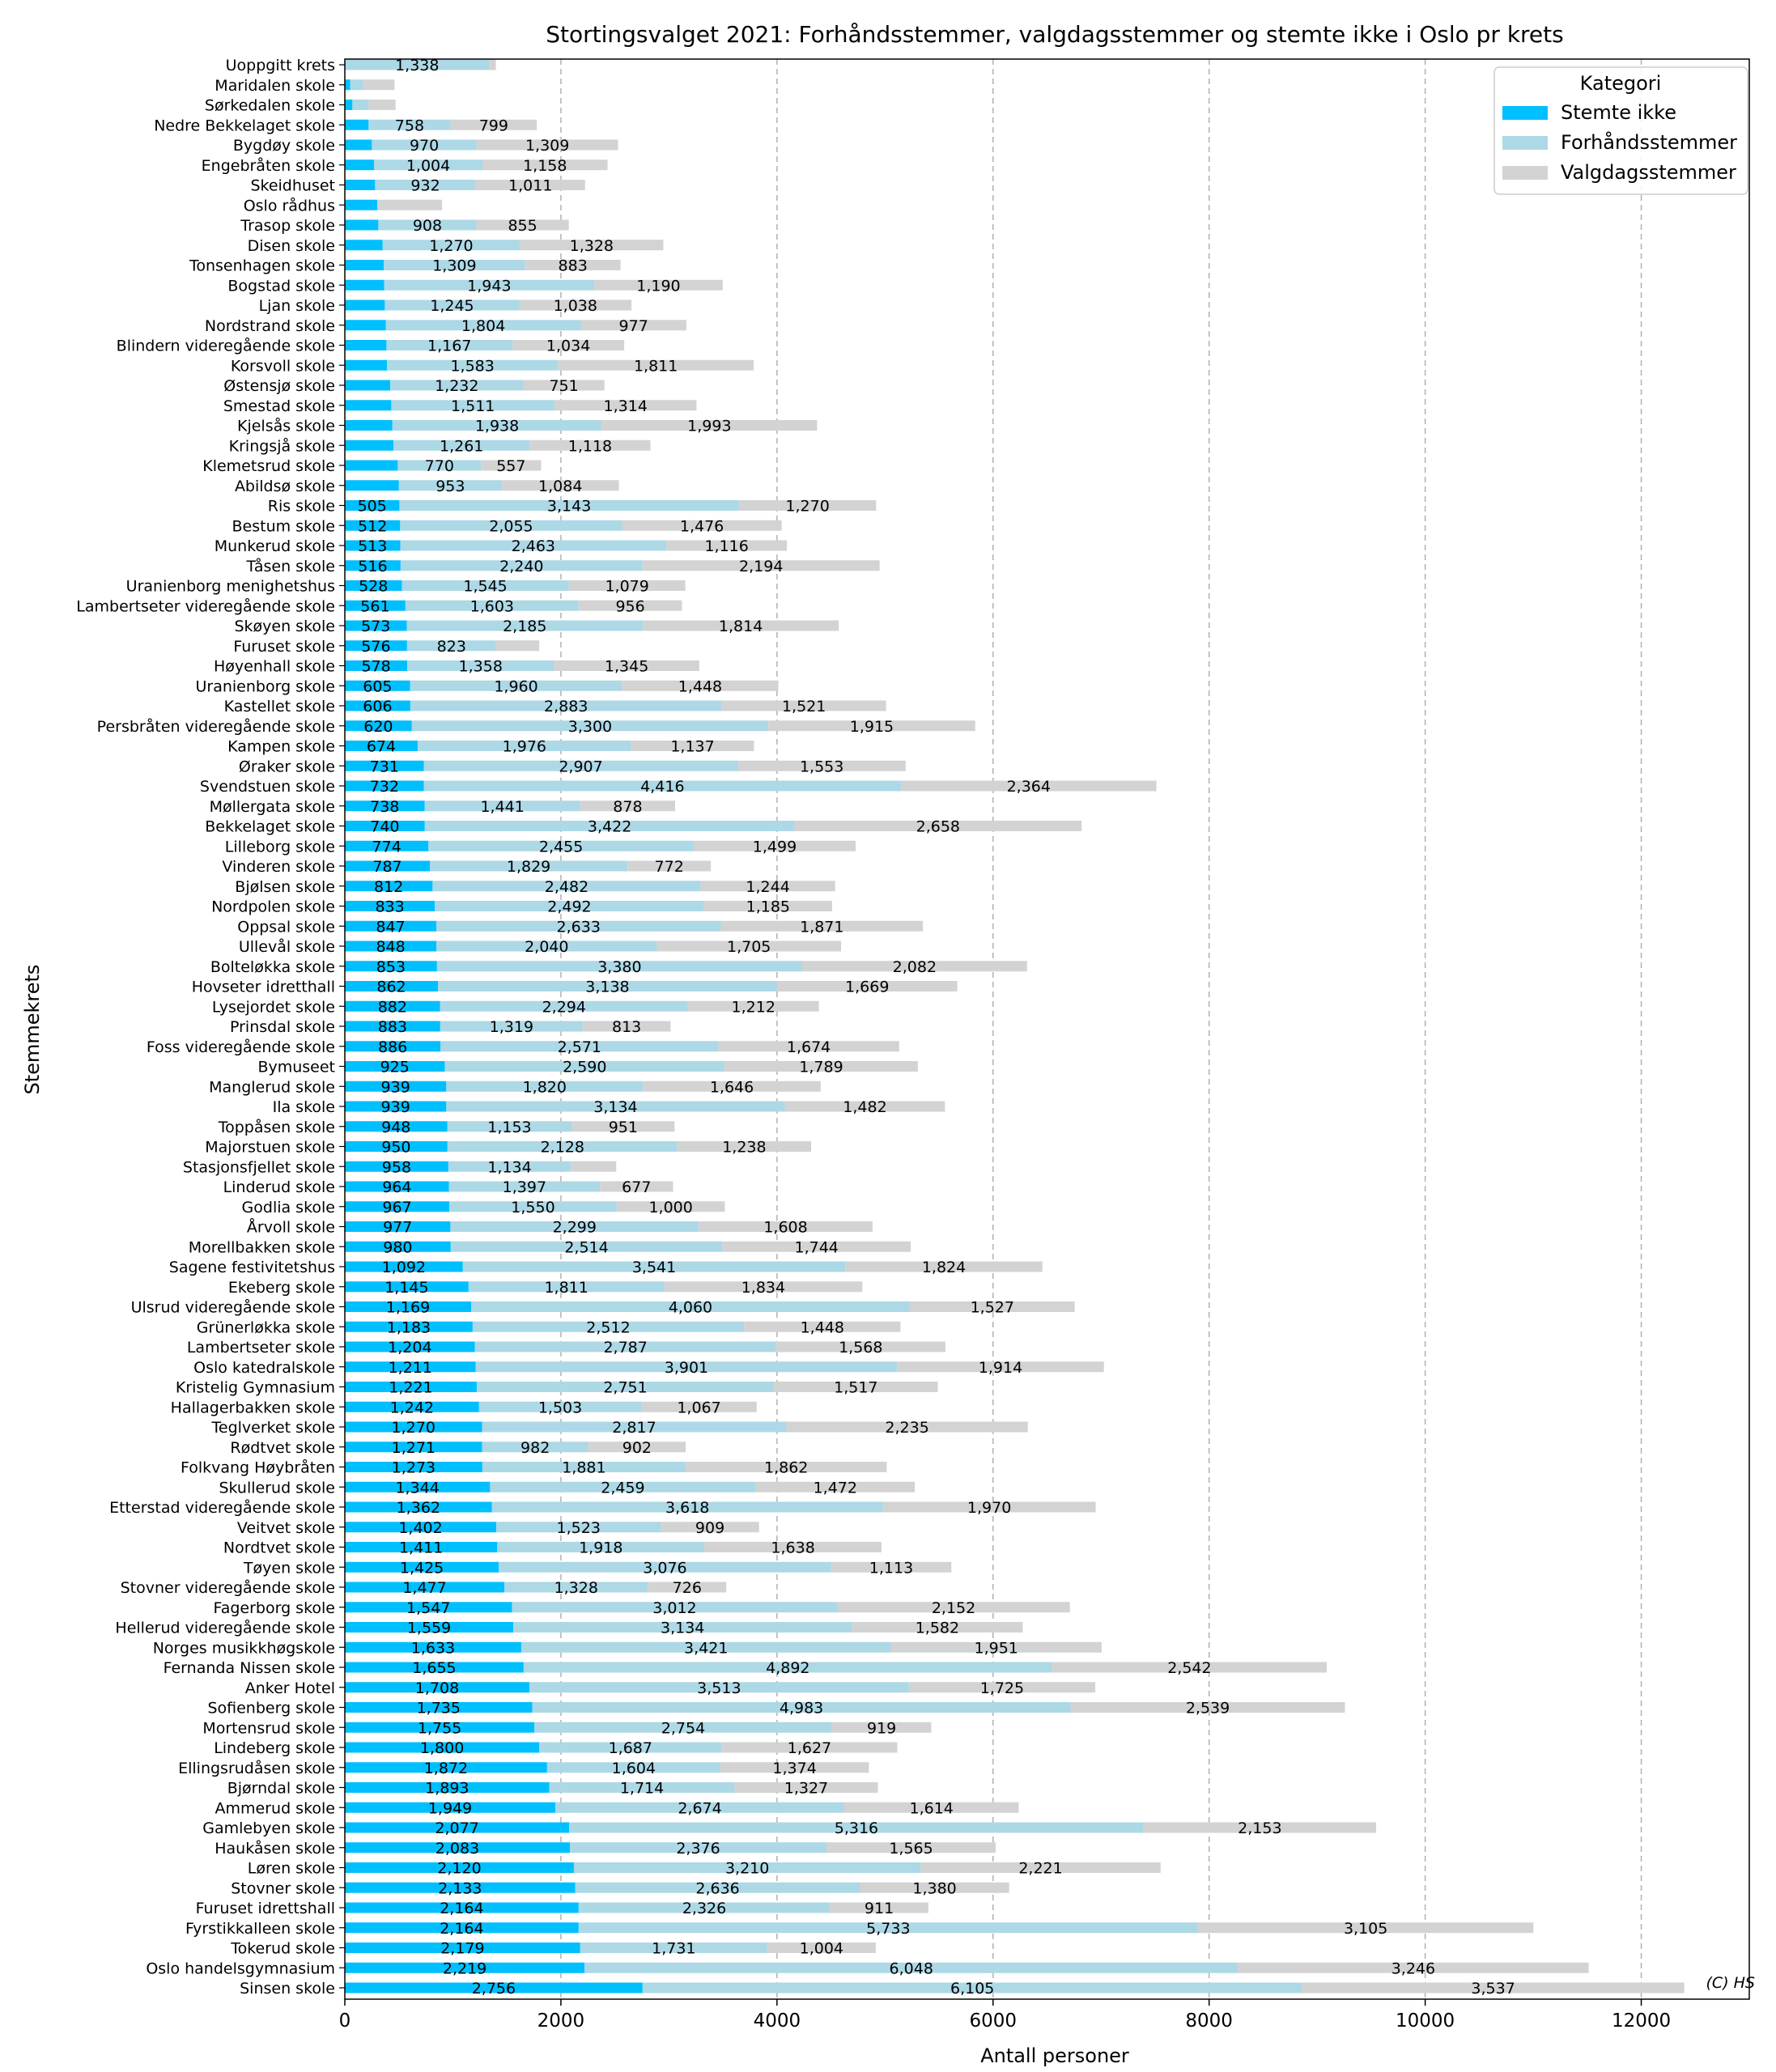  I want to click on legend-box, so click(1620, 130).